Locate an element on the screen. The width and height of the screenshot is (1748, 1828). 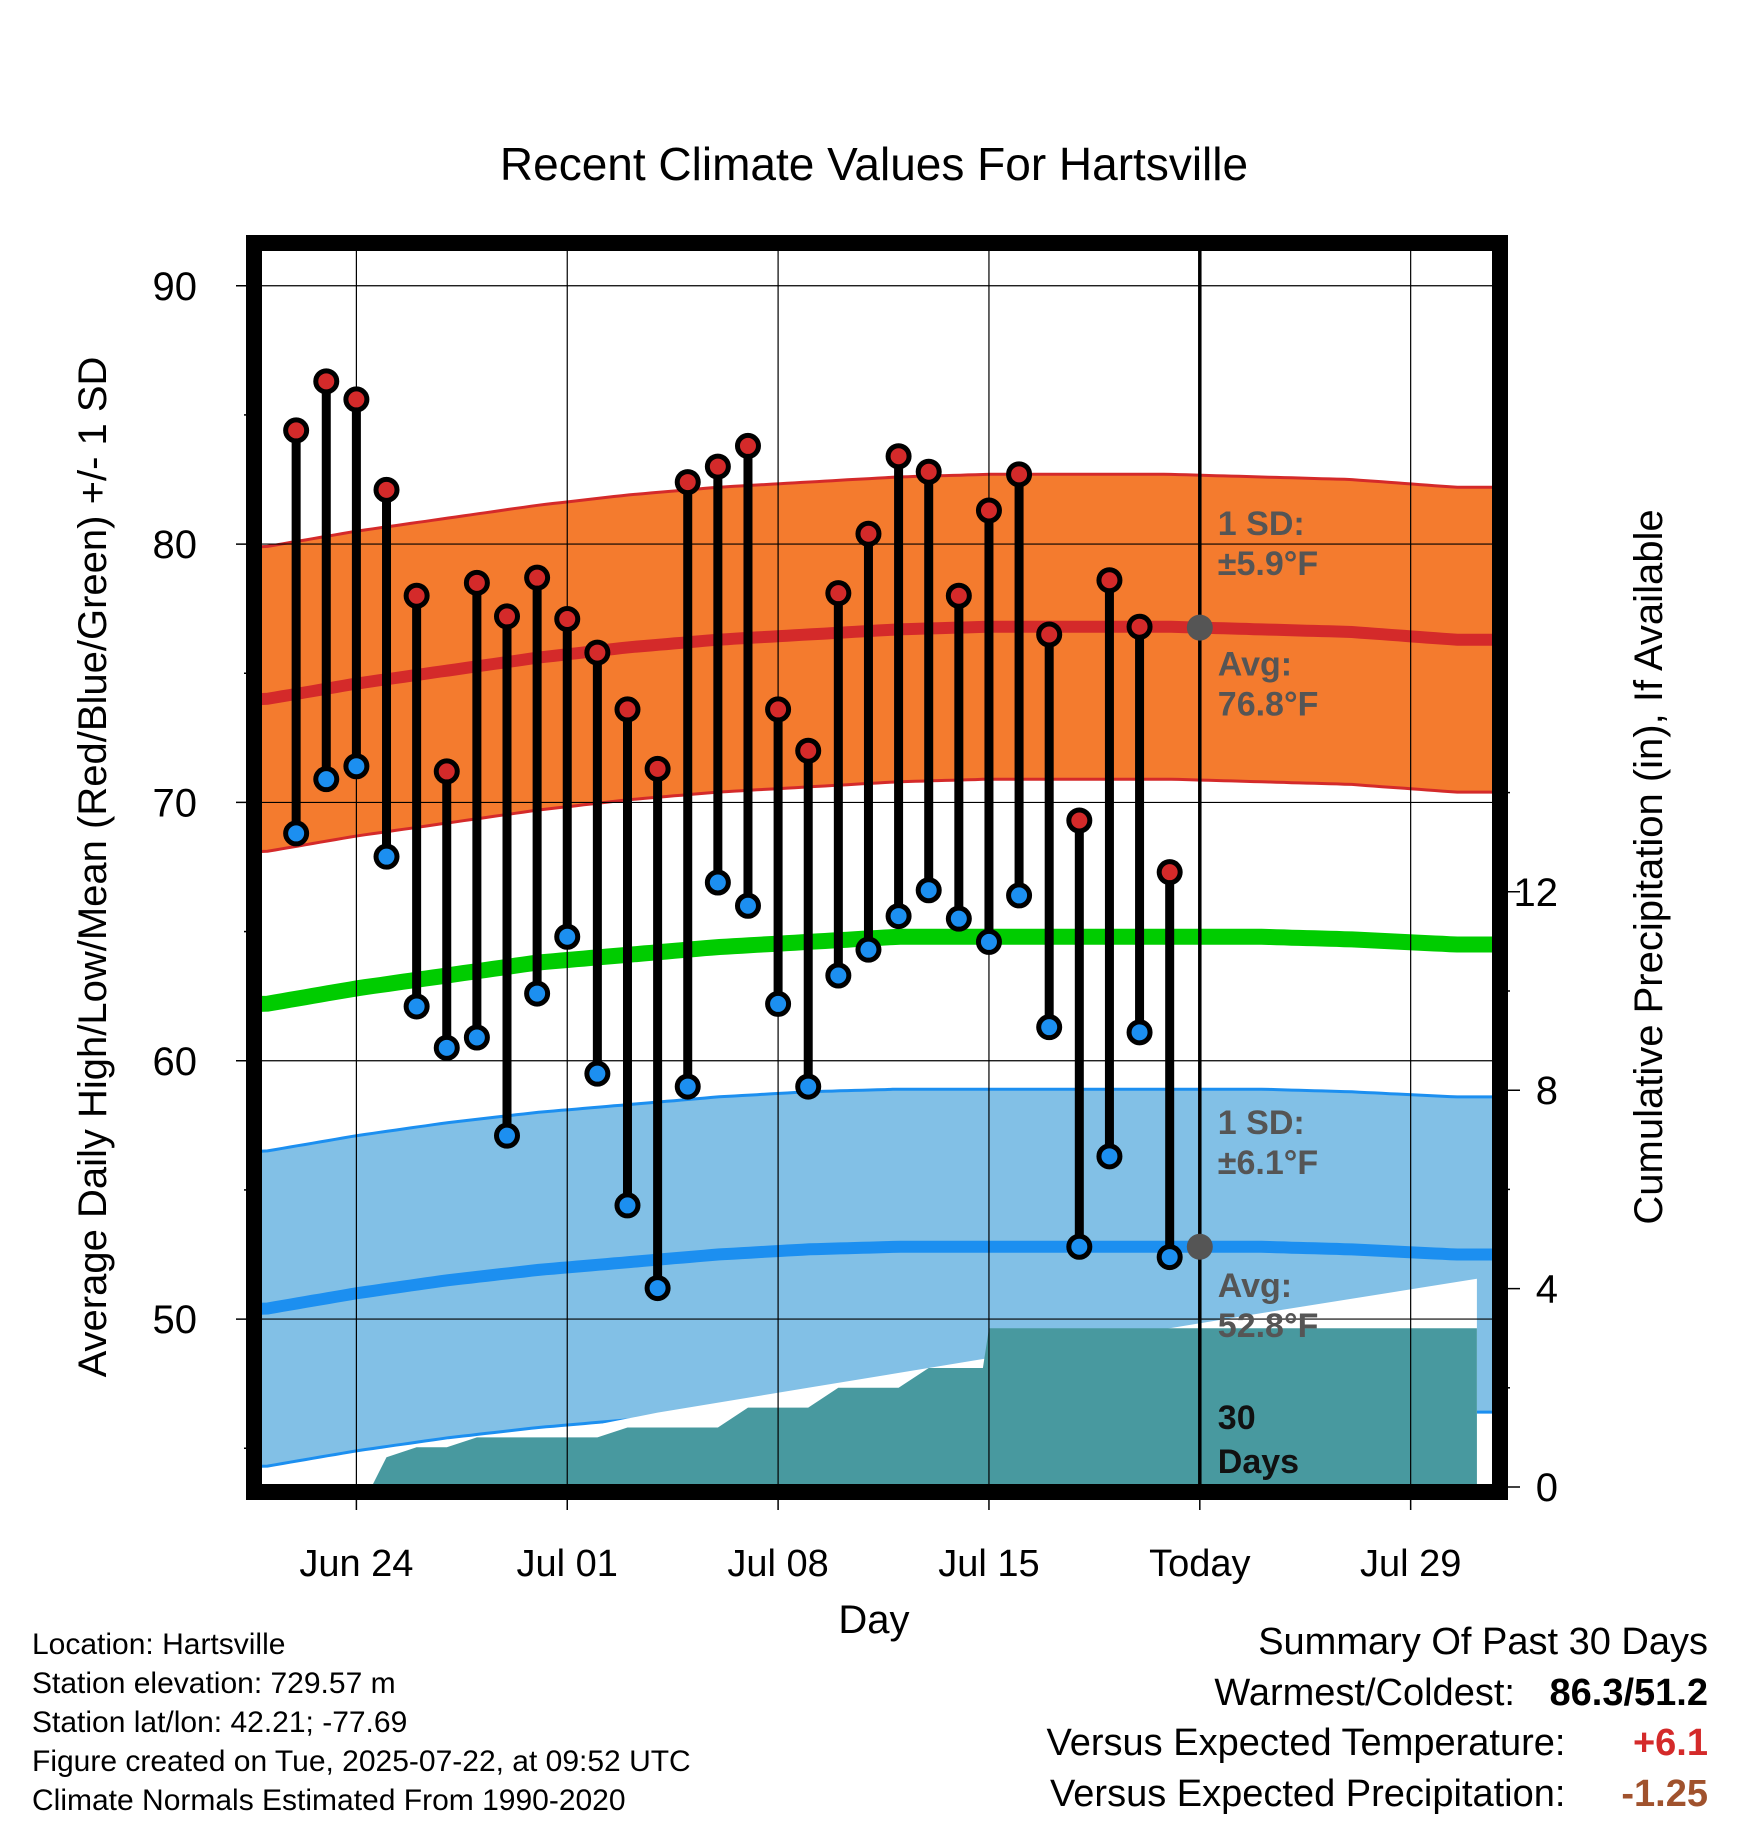
summary-heading: Summary Of Past 30 Days is located at coordinates (1483, 1642).